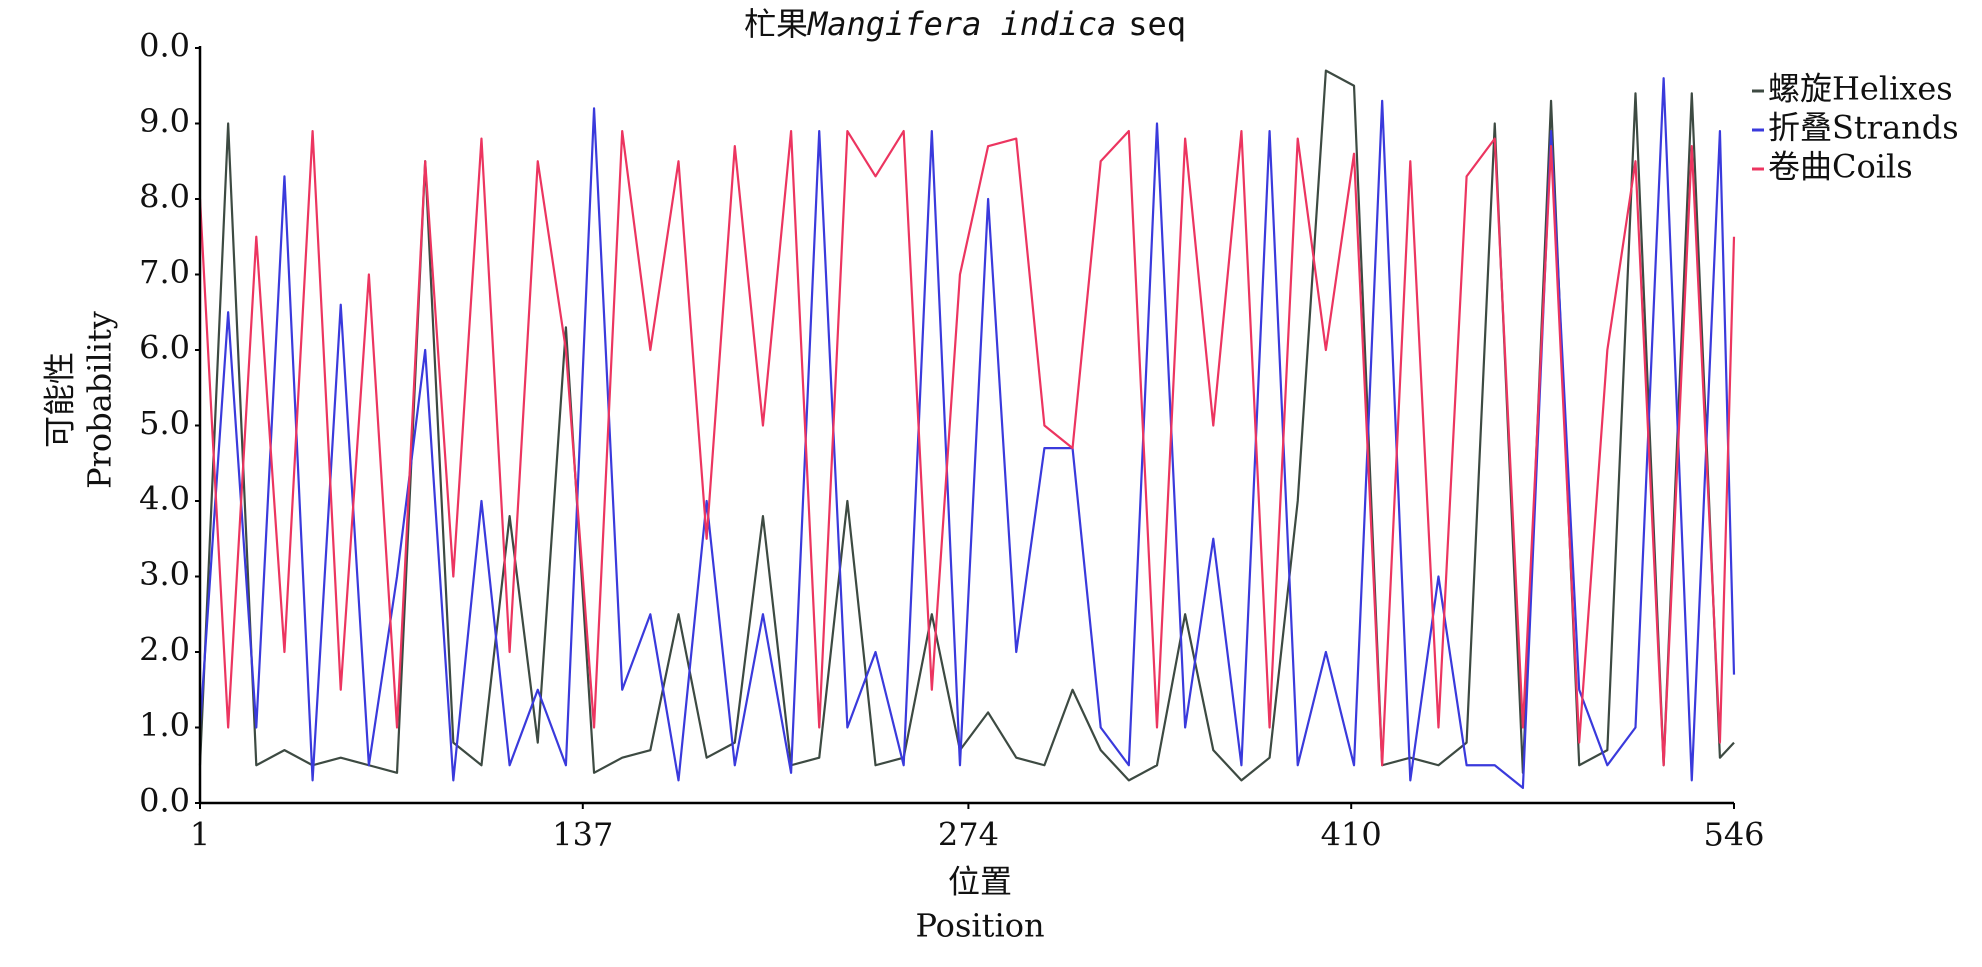 The height and width of the screenshot is (967, 1982). I want to click on y-tick-label: 9.0, so click(164, 121).